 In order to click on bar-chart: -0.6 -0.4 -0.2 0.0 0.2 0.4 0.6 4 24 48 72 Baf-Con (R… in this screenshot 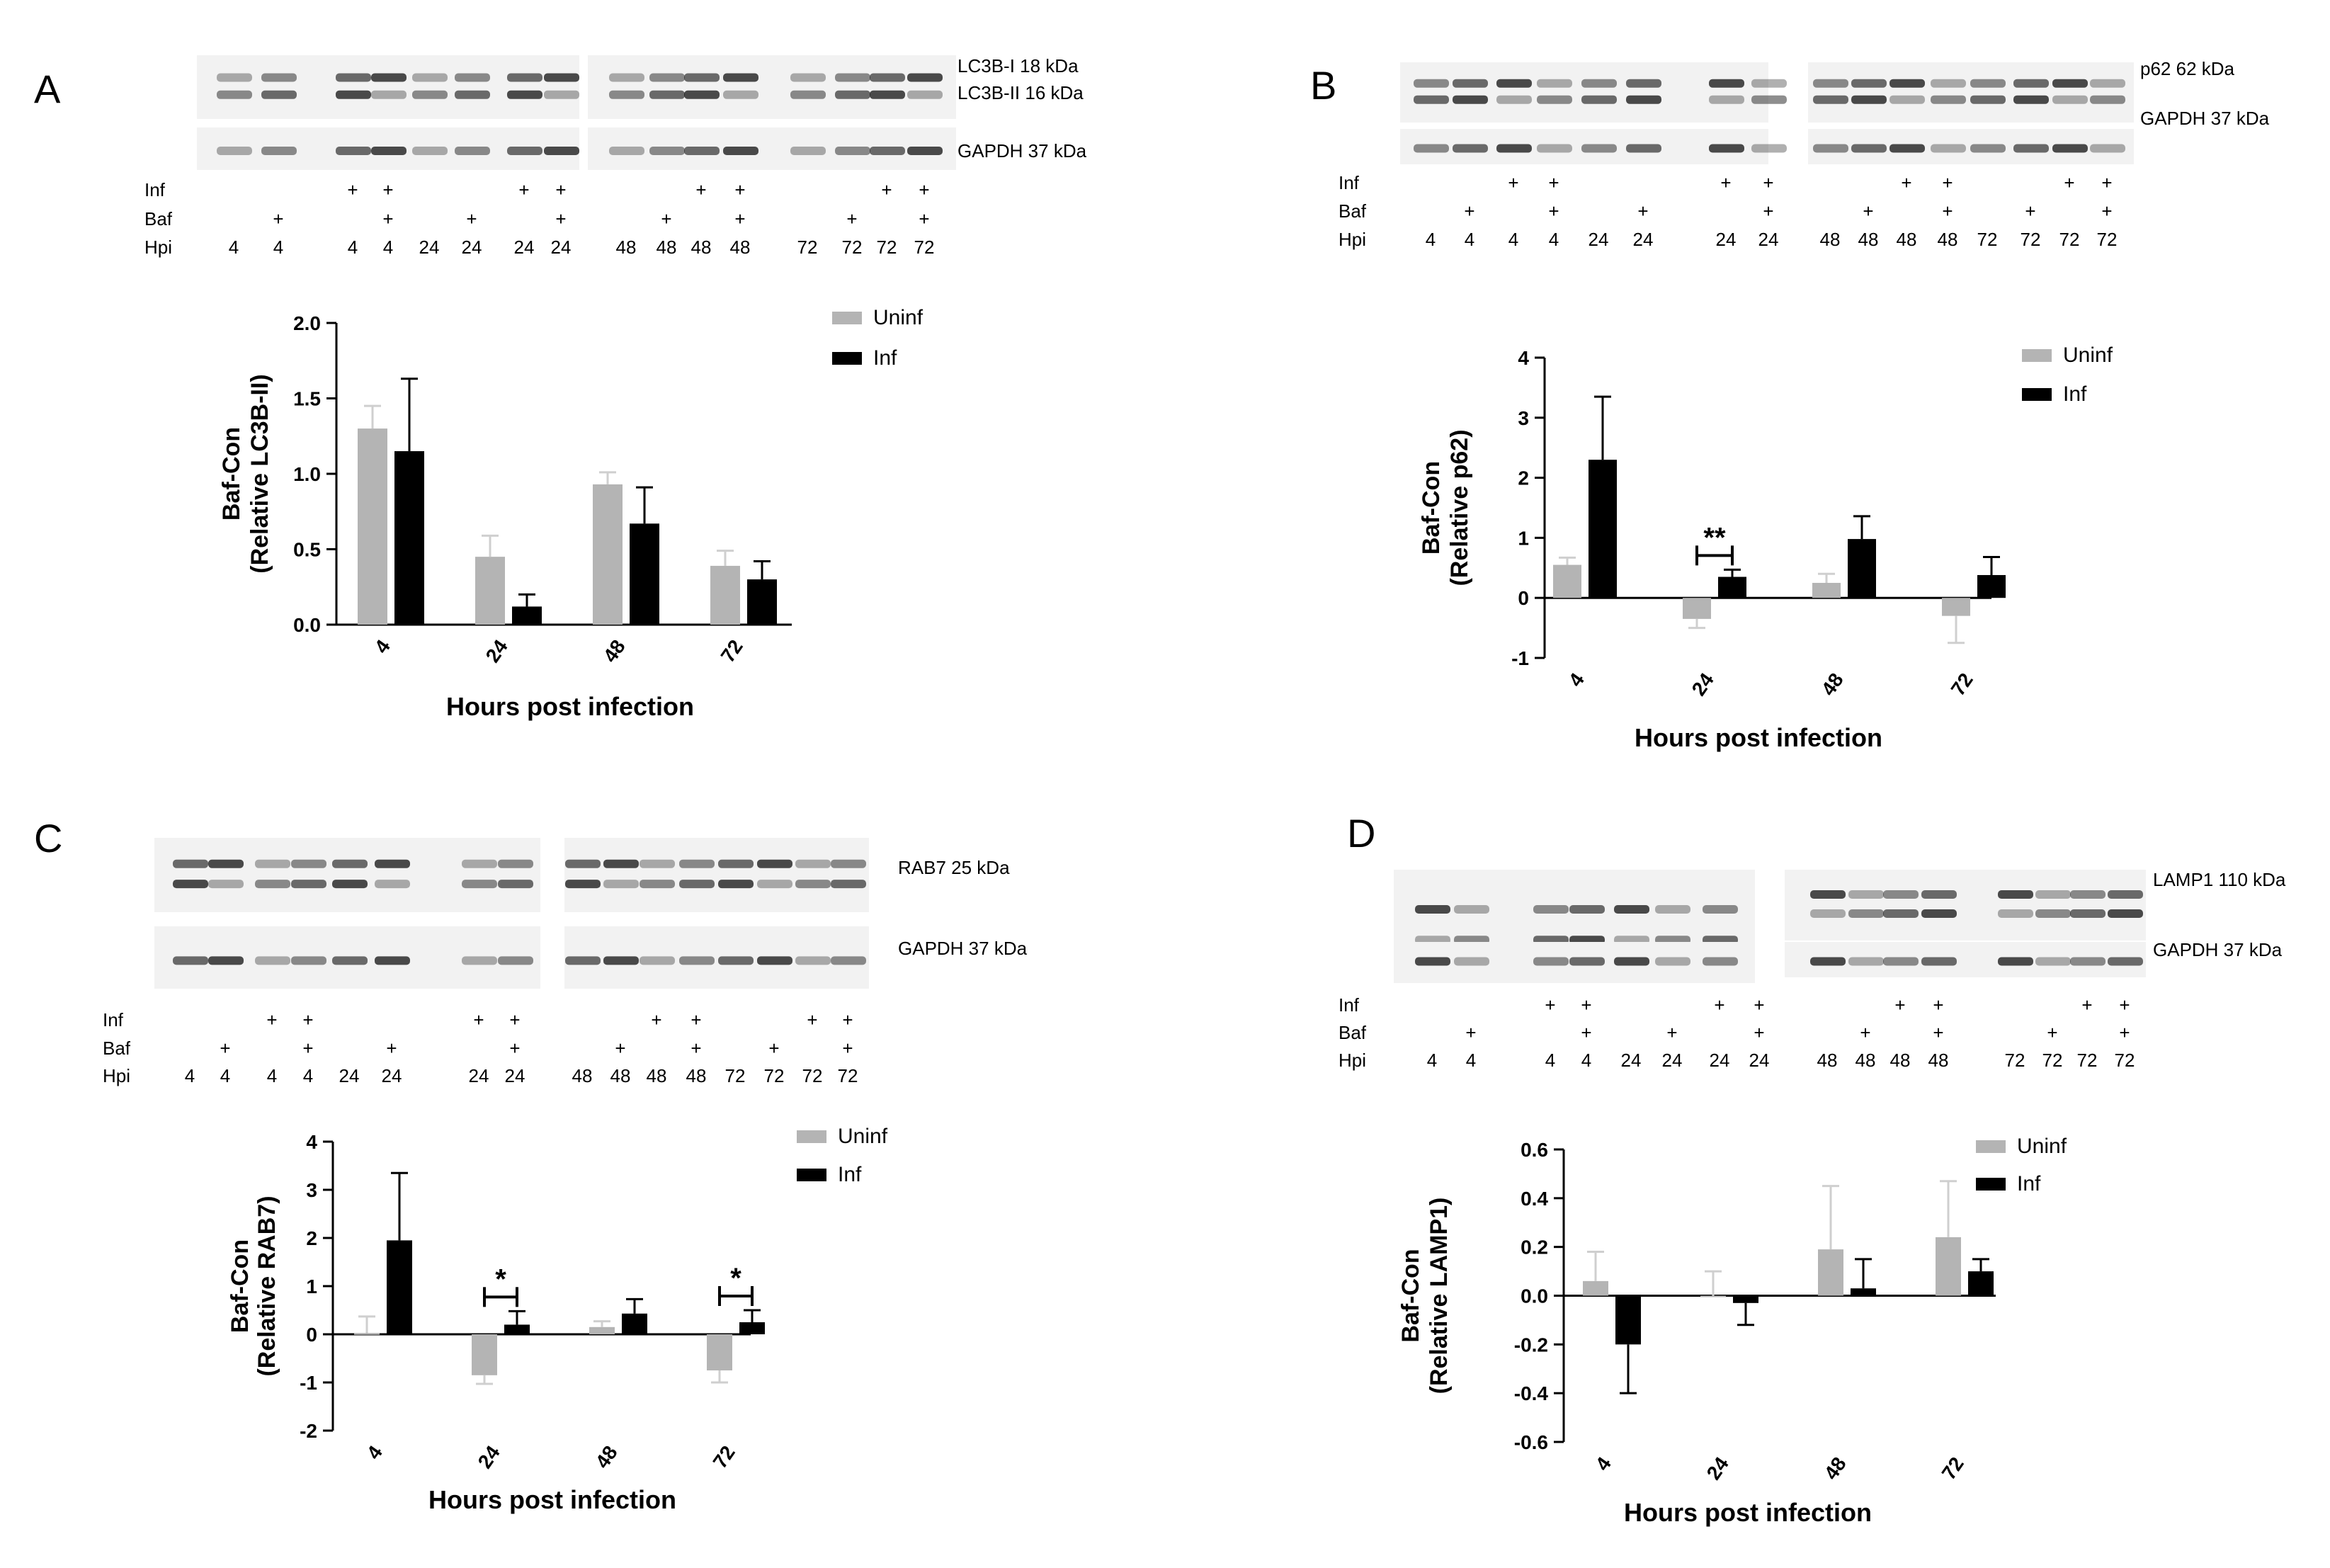, I will do `click(1732, 1331)`.